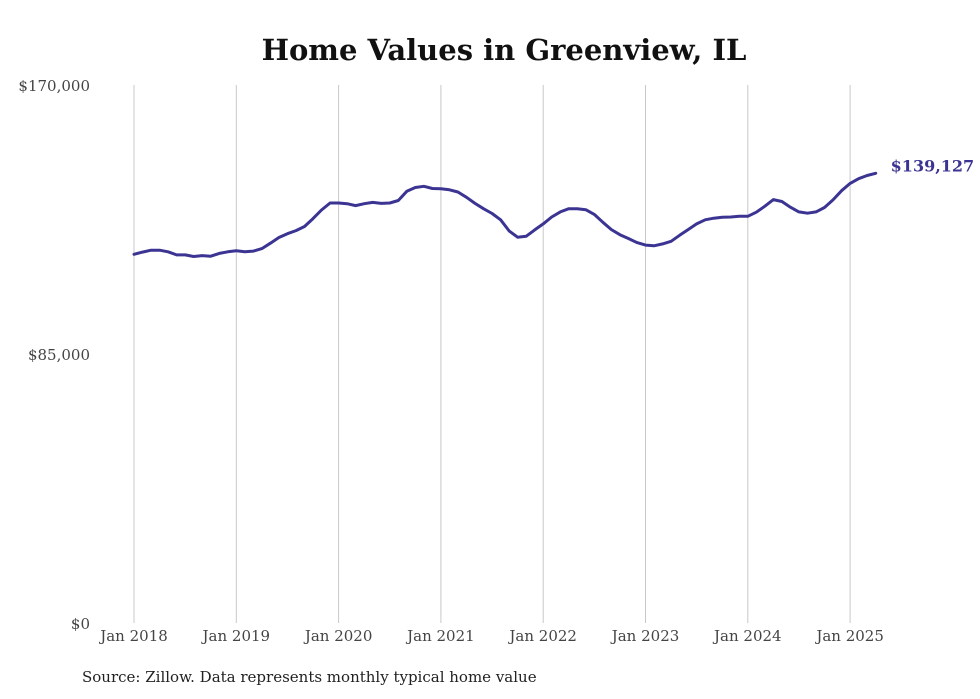  What do you see at coordinates (133, 636) in the screenshot?
I see `x-tick-label: Jan 2018` at bounding box center [133, 636].